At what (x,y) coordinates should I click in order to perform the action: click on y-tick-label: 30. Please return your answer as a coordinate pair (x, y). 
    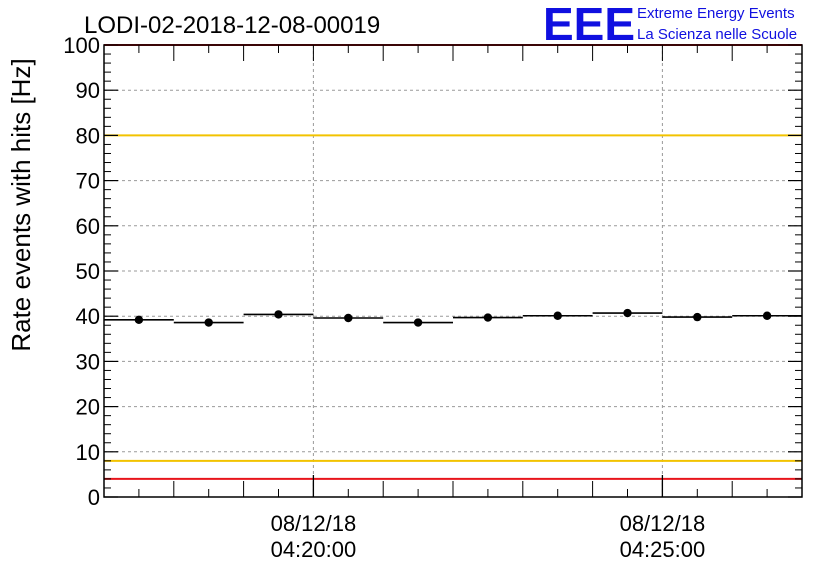
    Looking at the image, I should click on (88, 361).